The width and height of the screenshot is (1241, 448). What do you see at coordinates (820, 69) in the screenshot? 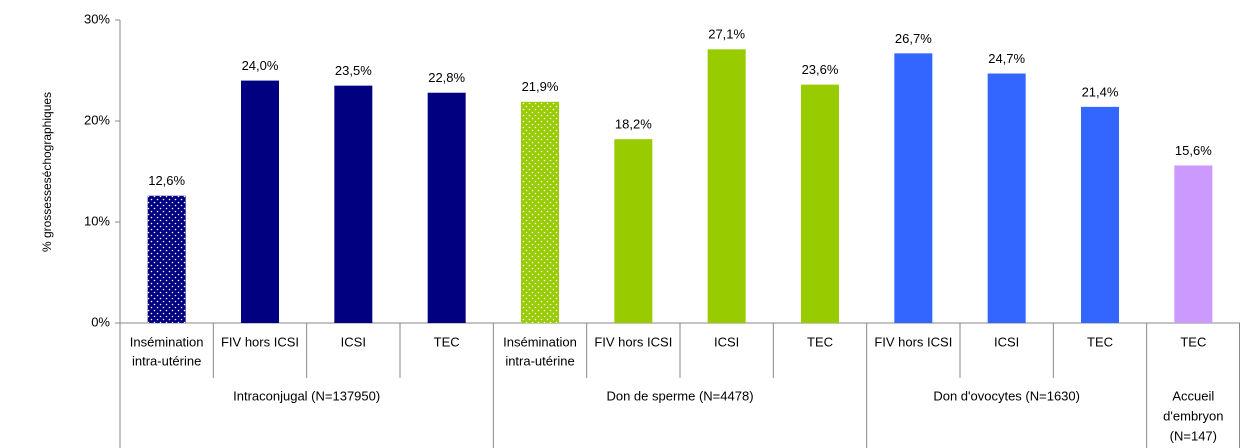
I see `value-label: 23,6%` at bounding box center [820, 69].